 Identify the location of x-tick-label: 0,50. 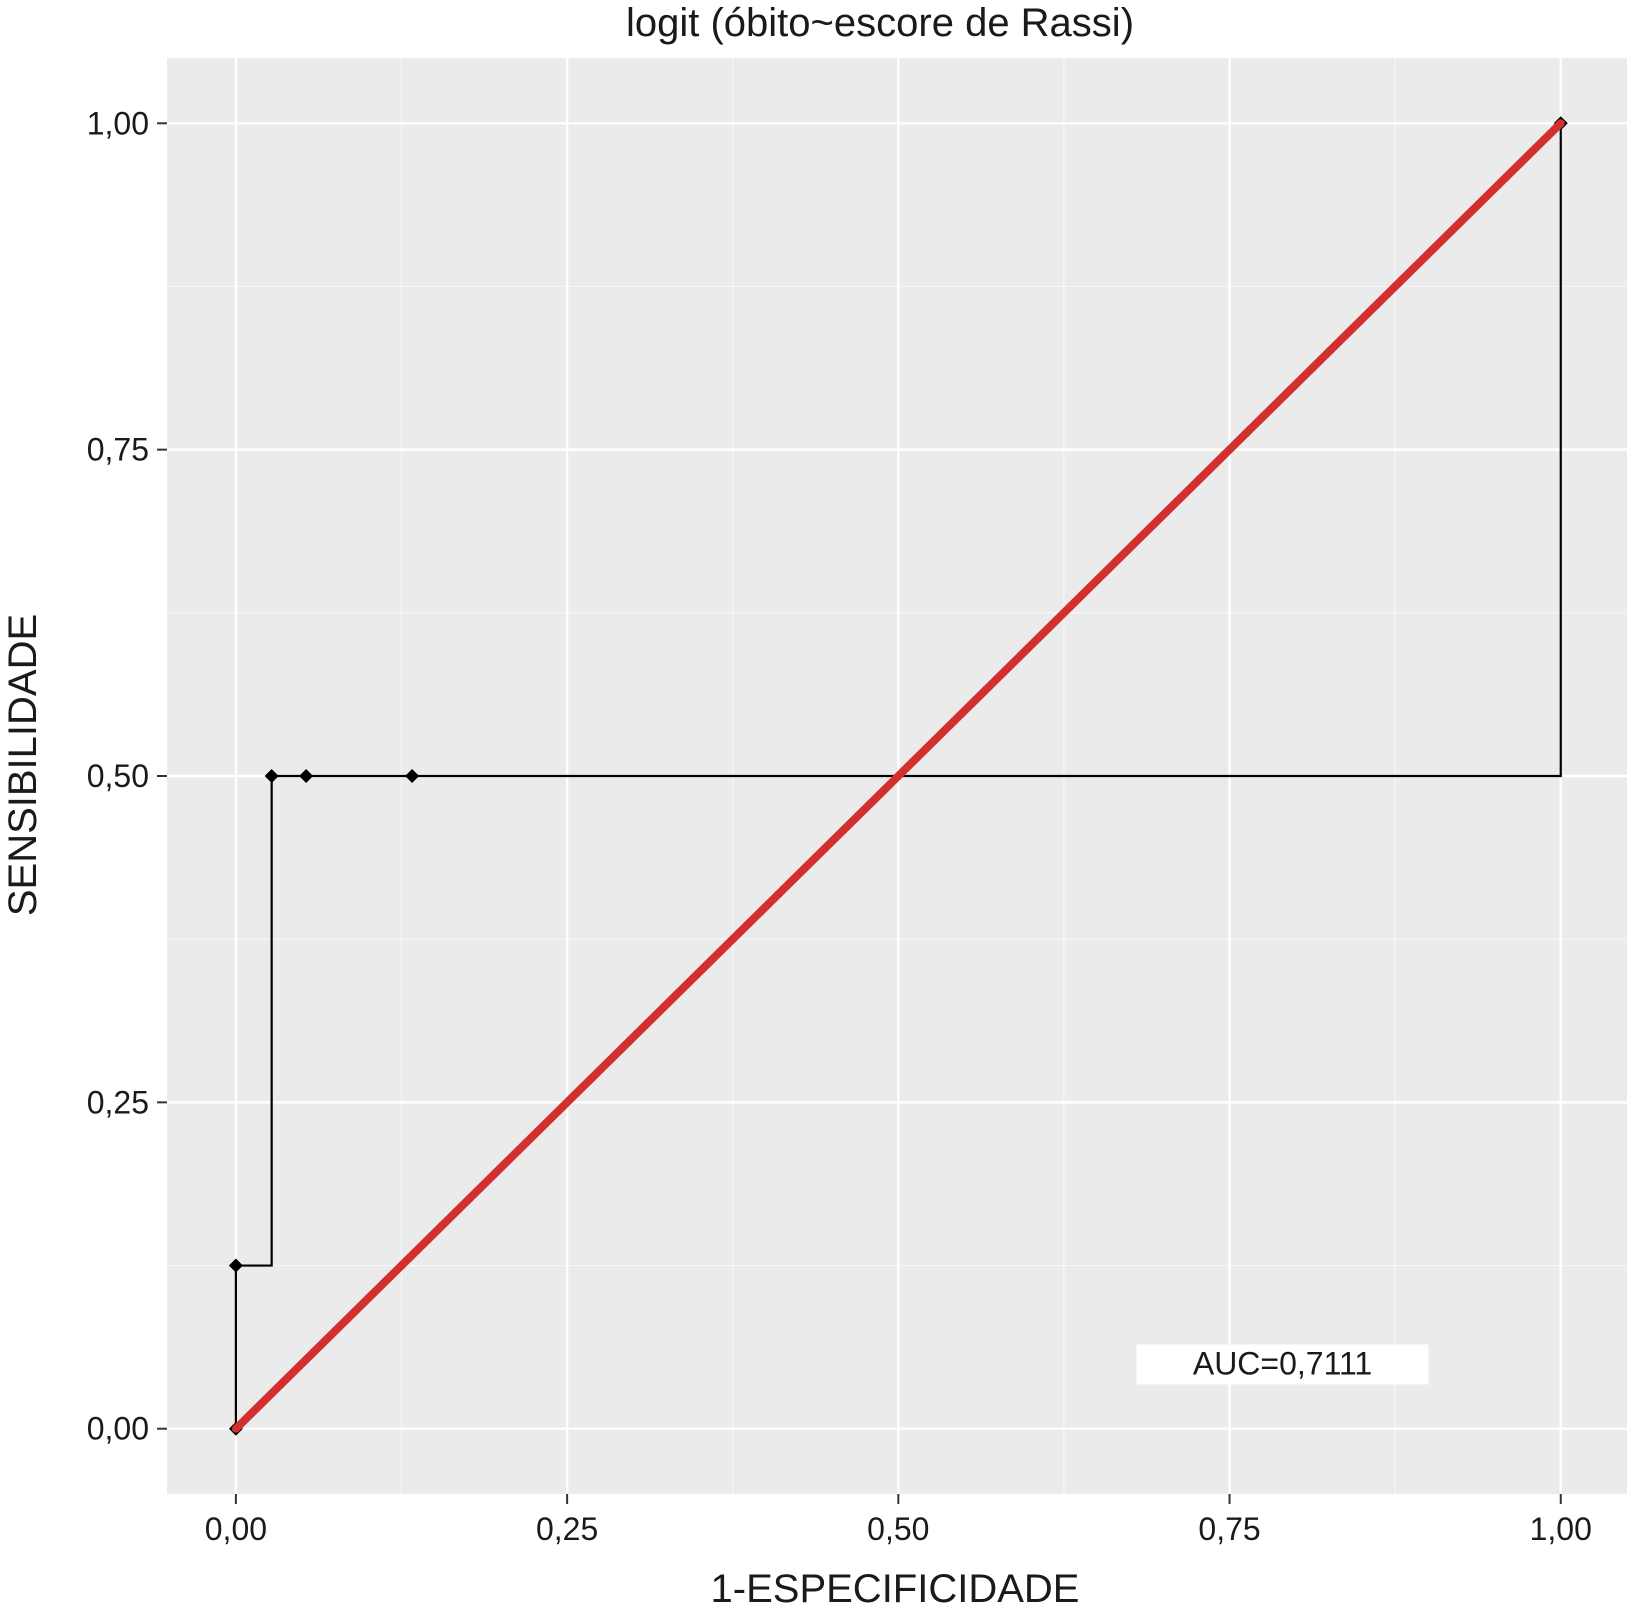
(898, 1529).